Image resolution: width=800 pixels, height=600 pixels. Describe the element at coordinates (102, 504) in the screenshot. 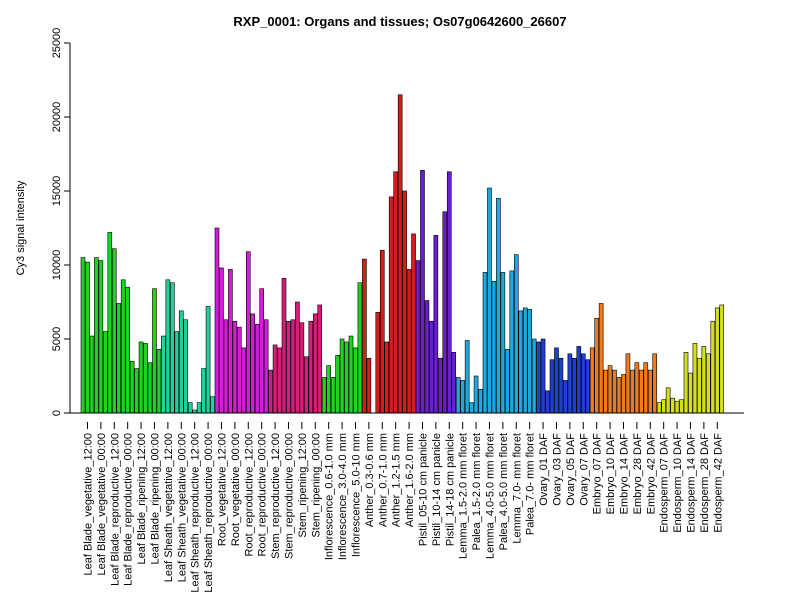

I see `x-tick-label: Leaf Blade_vegetative_00:00` at that location.